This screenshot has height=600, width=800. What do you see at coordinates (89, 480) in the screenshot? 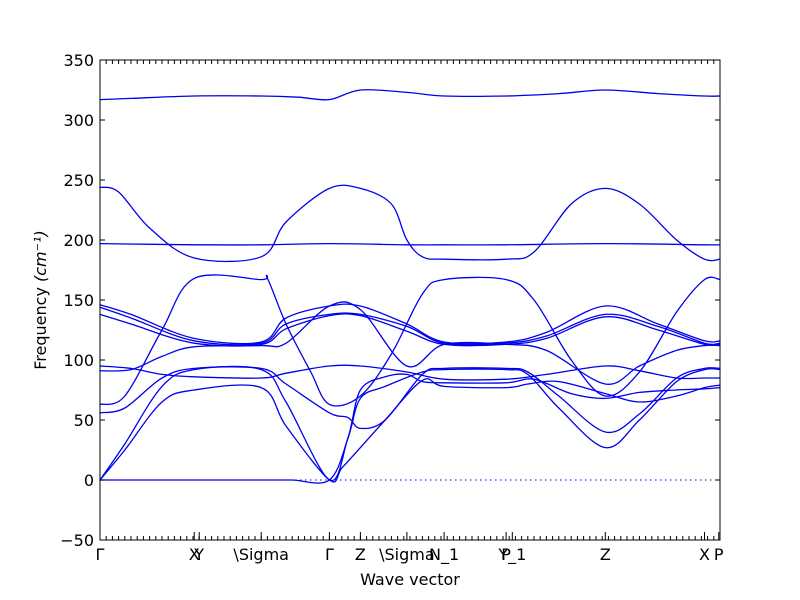
I see `y-tick-label: 0` at bounding box center [89, 480].